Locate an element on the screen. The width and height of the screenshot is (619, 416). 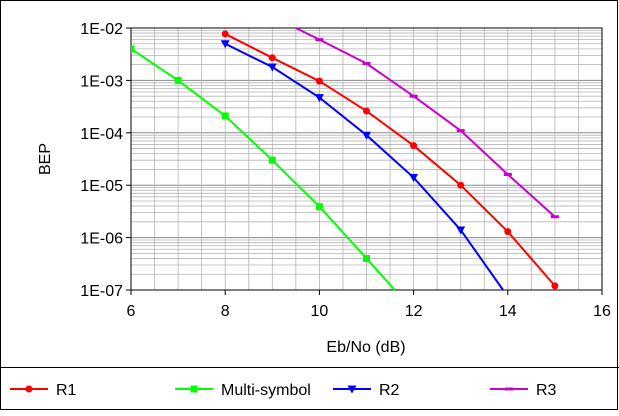
x-tick-label: 10 is located at coordinates (320, 311).